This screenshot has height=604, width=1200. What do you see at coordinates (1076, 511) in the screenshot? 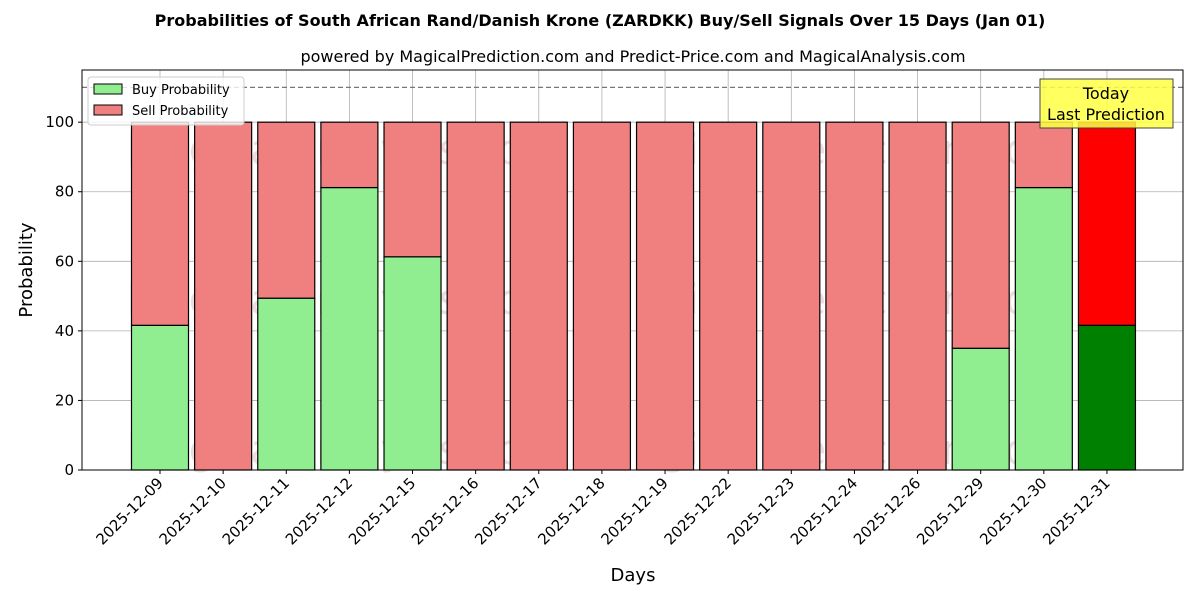
I see `x-tick-label: 2025-12-31` at bounding box center [1076, 511].